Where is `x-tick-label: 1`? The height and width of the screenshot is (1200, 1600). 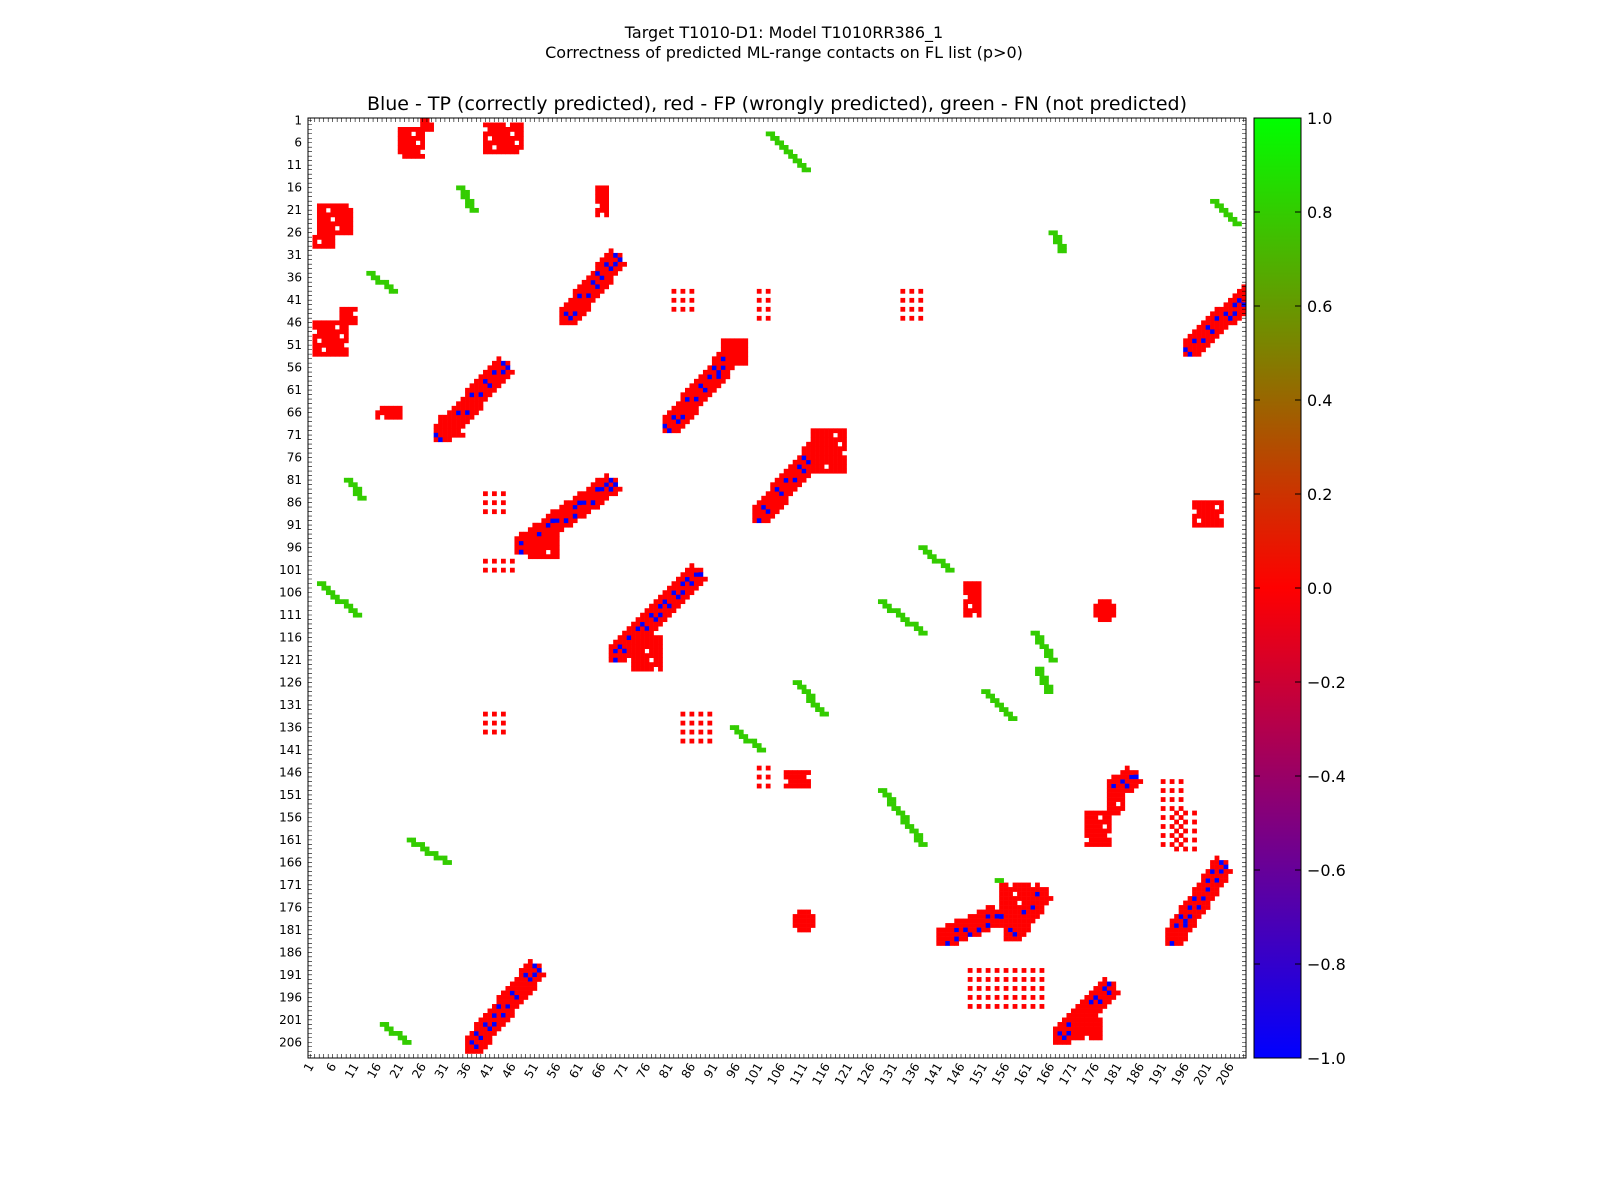
x-tick-label: 1 is located at coordinates (309, 1068).